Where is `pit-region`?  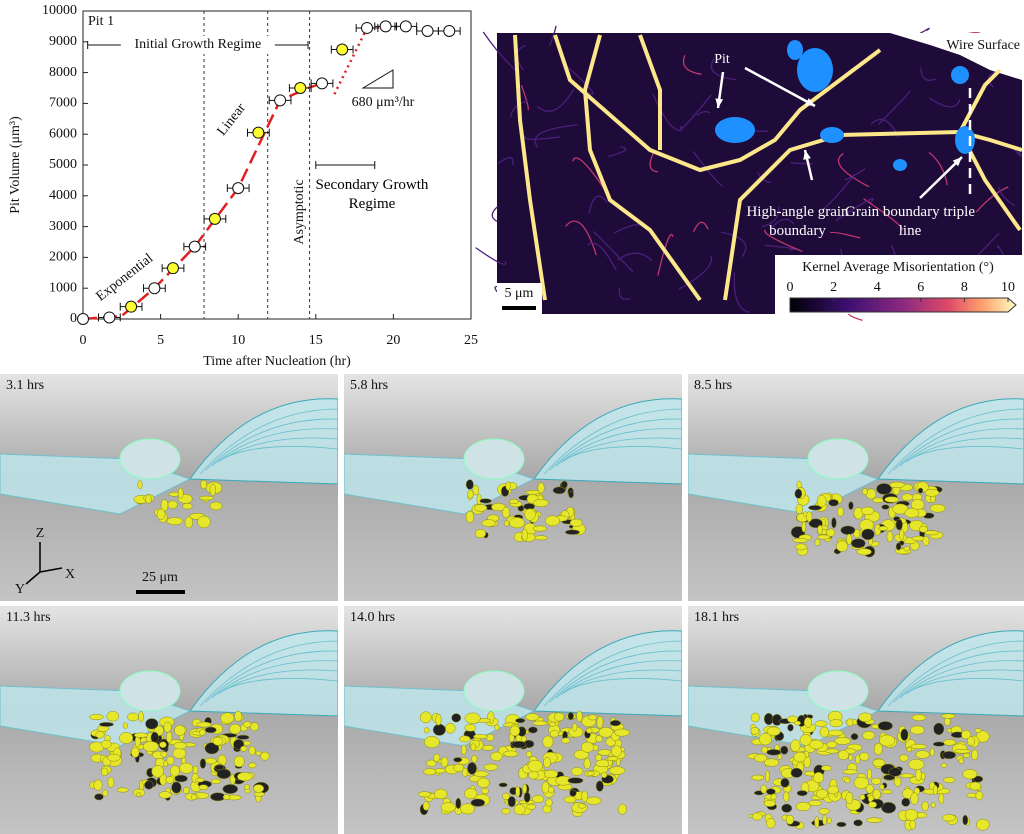
pit-region is located at coordinates (832, 135).